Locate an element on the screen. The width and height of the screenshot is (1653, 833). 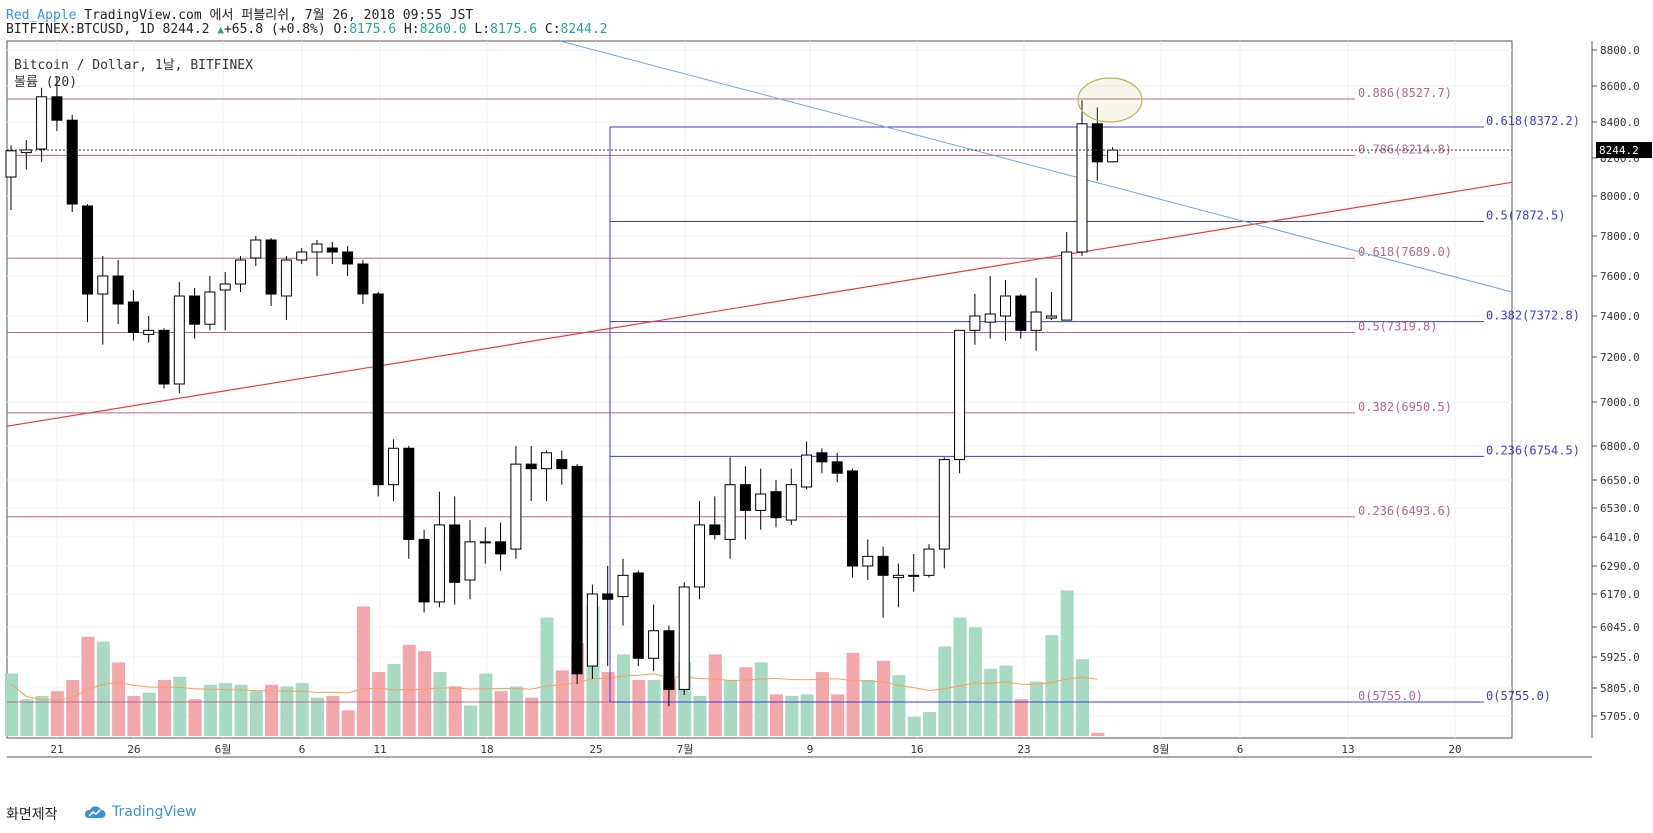
volume-legend: 볼륨 (20) is located at coordinates (46, 82).